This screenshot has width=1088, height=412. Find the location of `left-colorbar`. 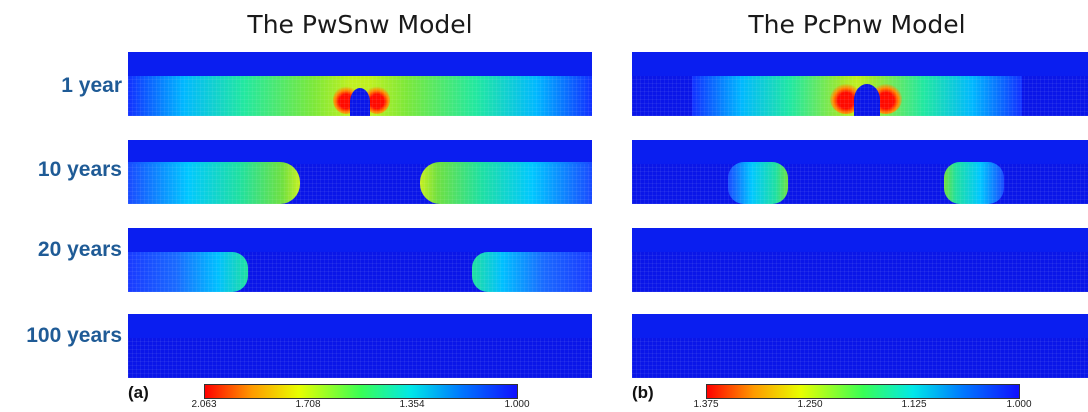

left-colorbar is located at coordinates (361, 391).